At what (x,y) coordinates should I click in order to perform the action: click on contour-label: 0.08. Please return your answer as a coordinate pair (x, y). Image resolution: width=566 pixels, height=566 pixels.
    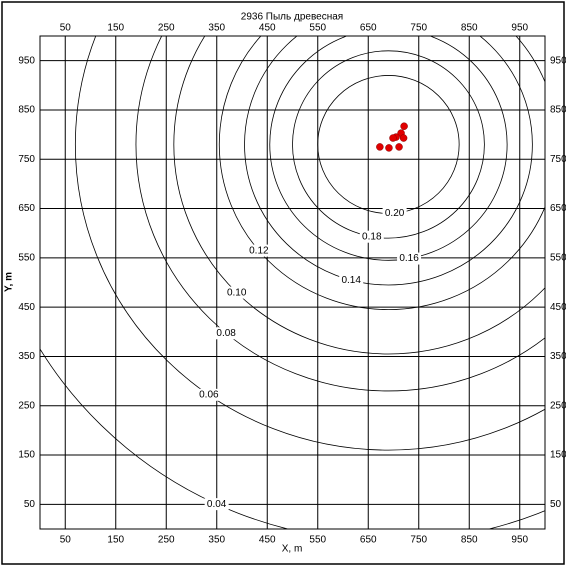
    Looking at the image, I should click on (226, 333).